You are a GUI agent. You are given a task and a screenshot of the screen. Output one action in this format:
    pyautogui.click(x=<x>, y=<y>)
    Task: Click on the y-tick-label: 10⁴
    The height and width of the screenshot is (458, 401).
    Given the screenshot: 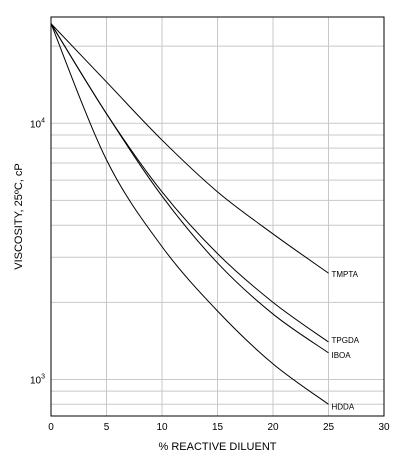 What is the action you would take?
    pyautogui.click(x=37, y=123)
    